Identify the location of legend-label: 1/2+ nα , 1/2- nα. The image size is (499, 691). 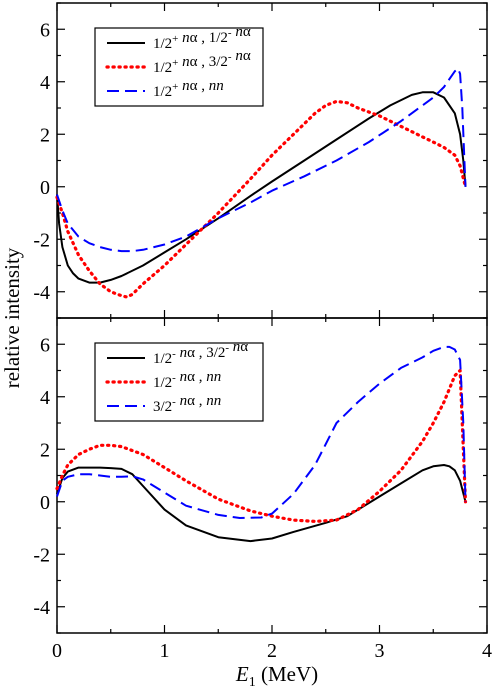
(202, 38).